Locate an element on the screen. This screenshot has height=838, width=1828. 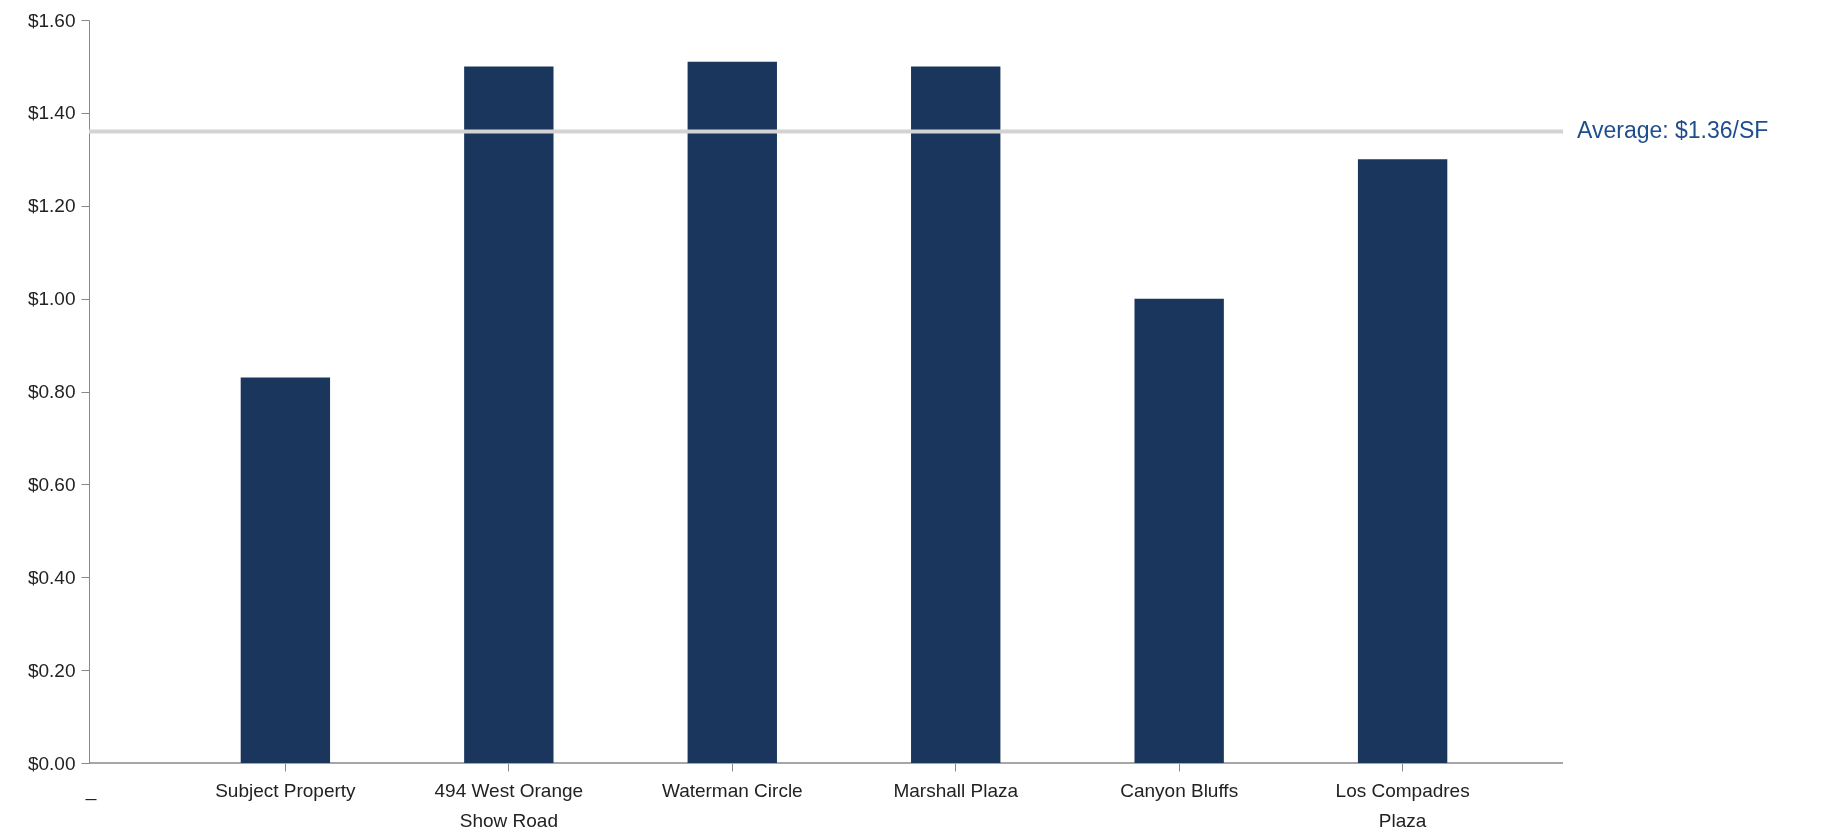
x-tick-label: Waterman Circle is located at coordinates (732, 790).